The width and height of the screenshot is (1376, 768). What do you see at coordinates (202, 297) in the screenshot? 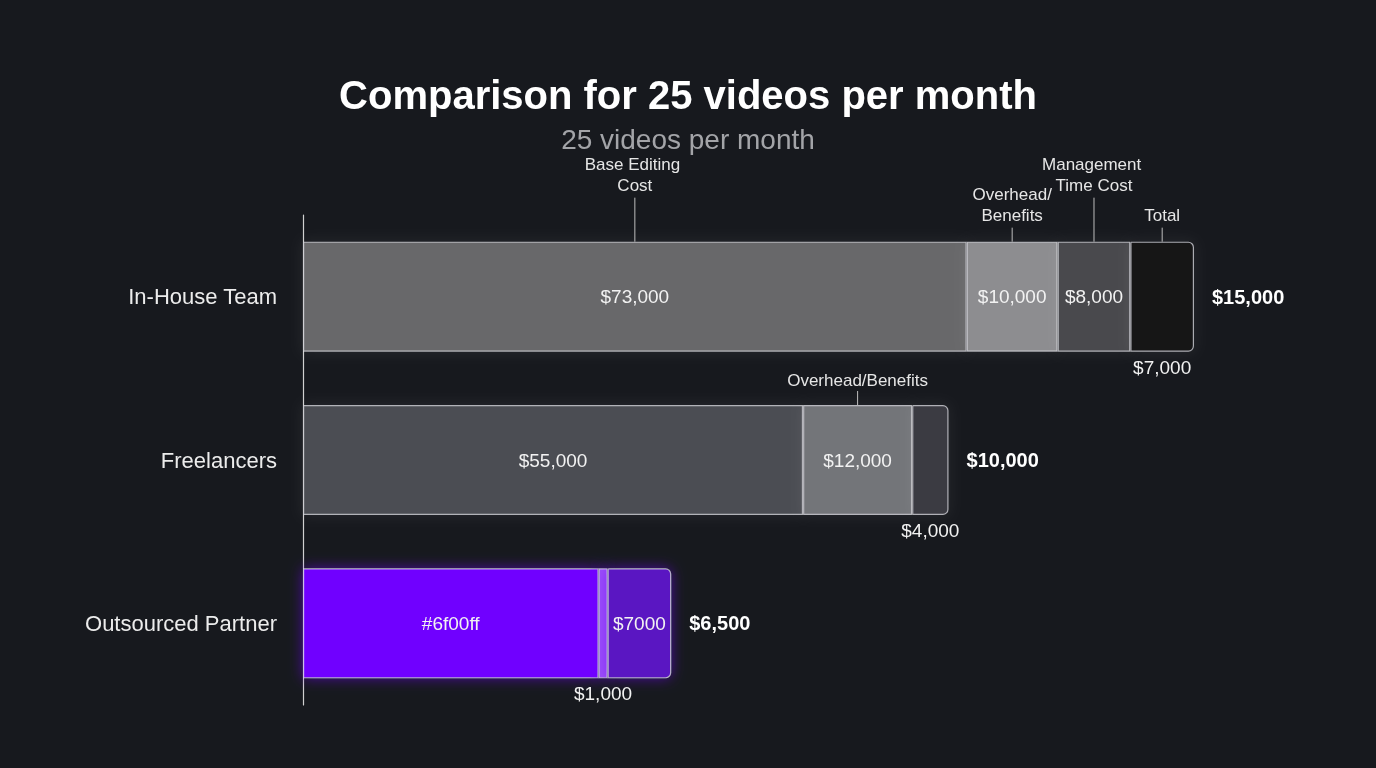
I see `y-tick-label: In-House Team` at bounding box center [202, 297].